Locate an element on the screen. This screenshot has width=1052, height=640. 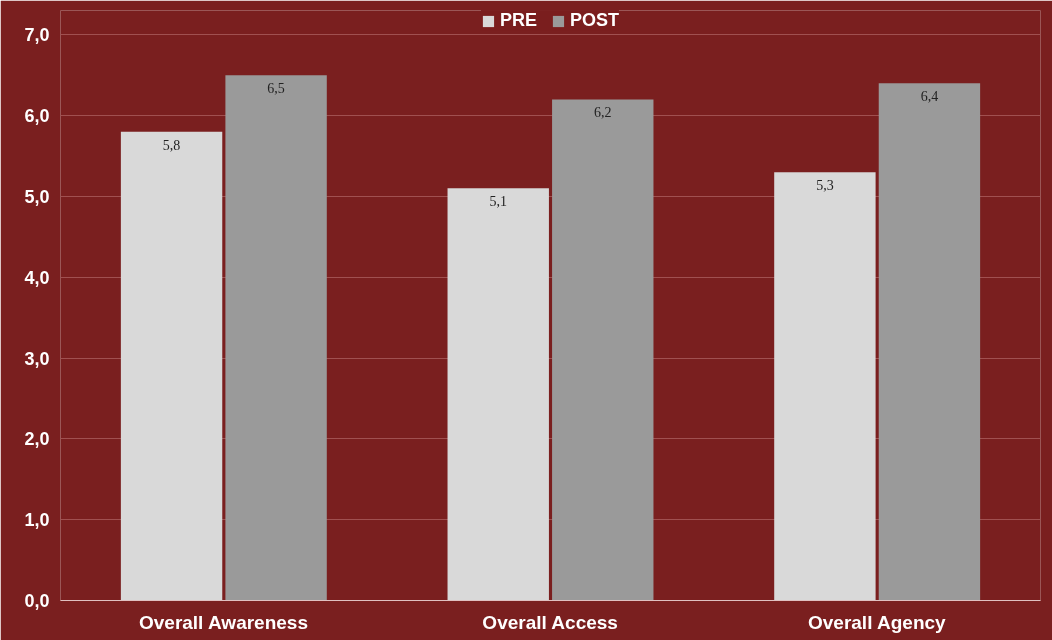
y-tick-label: 5,0 is located at coordinates (37, 196).